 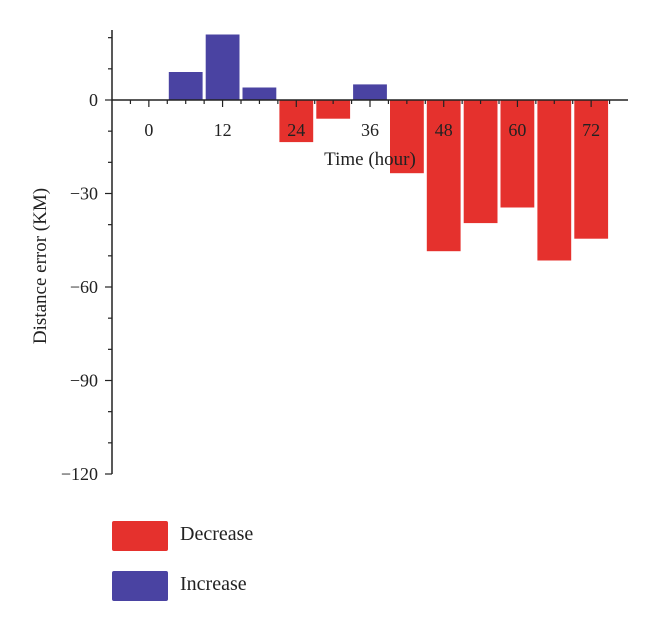 I want to click on bar-increase-36h, so click(x=370, y=92).